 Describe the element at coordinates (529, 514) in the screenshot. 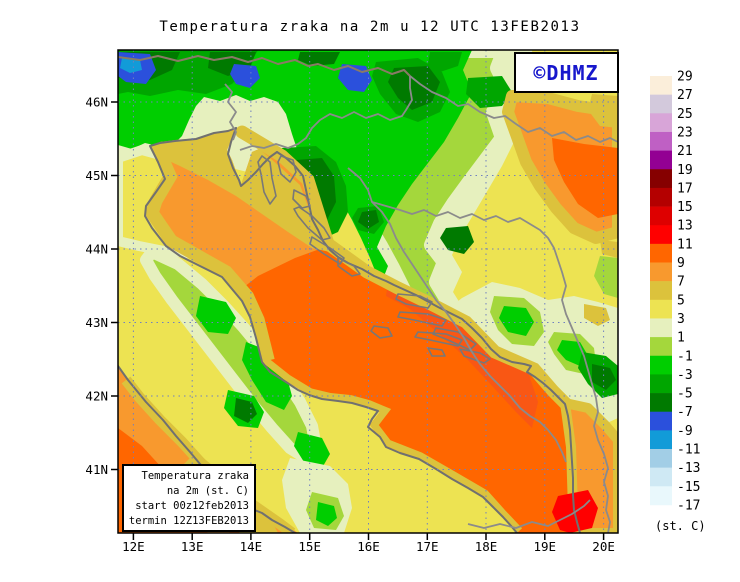

I see `border-south` at that location.